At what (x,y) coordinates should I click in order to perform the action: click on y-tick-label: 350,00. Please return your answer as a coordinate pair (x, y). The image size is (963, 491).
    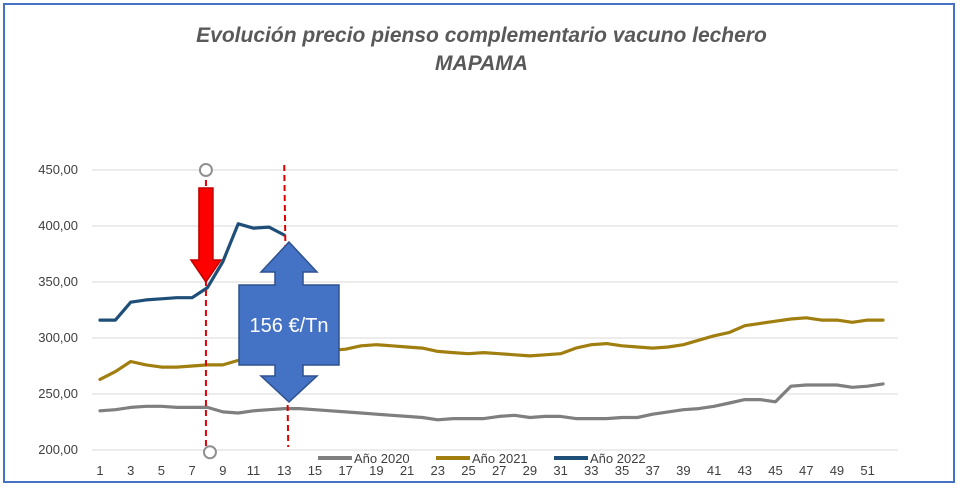
    Looking at the image, I should click on (58, 281).